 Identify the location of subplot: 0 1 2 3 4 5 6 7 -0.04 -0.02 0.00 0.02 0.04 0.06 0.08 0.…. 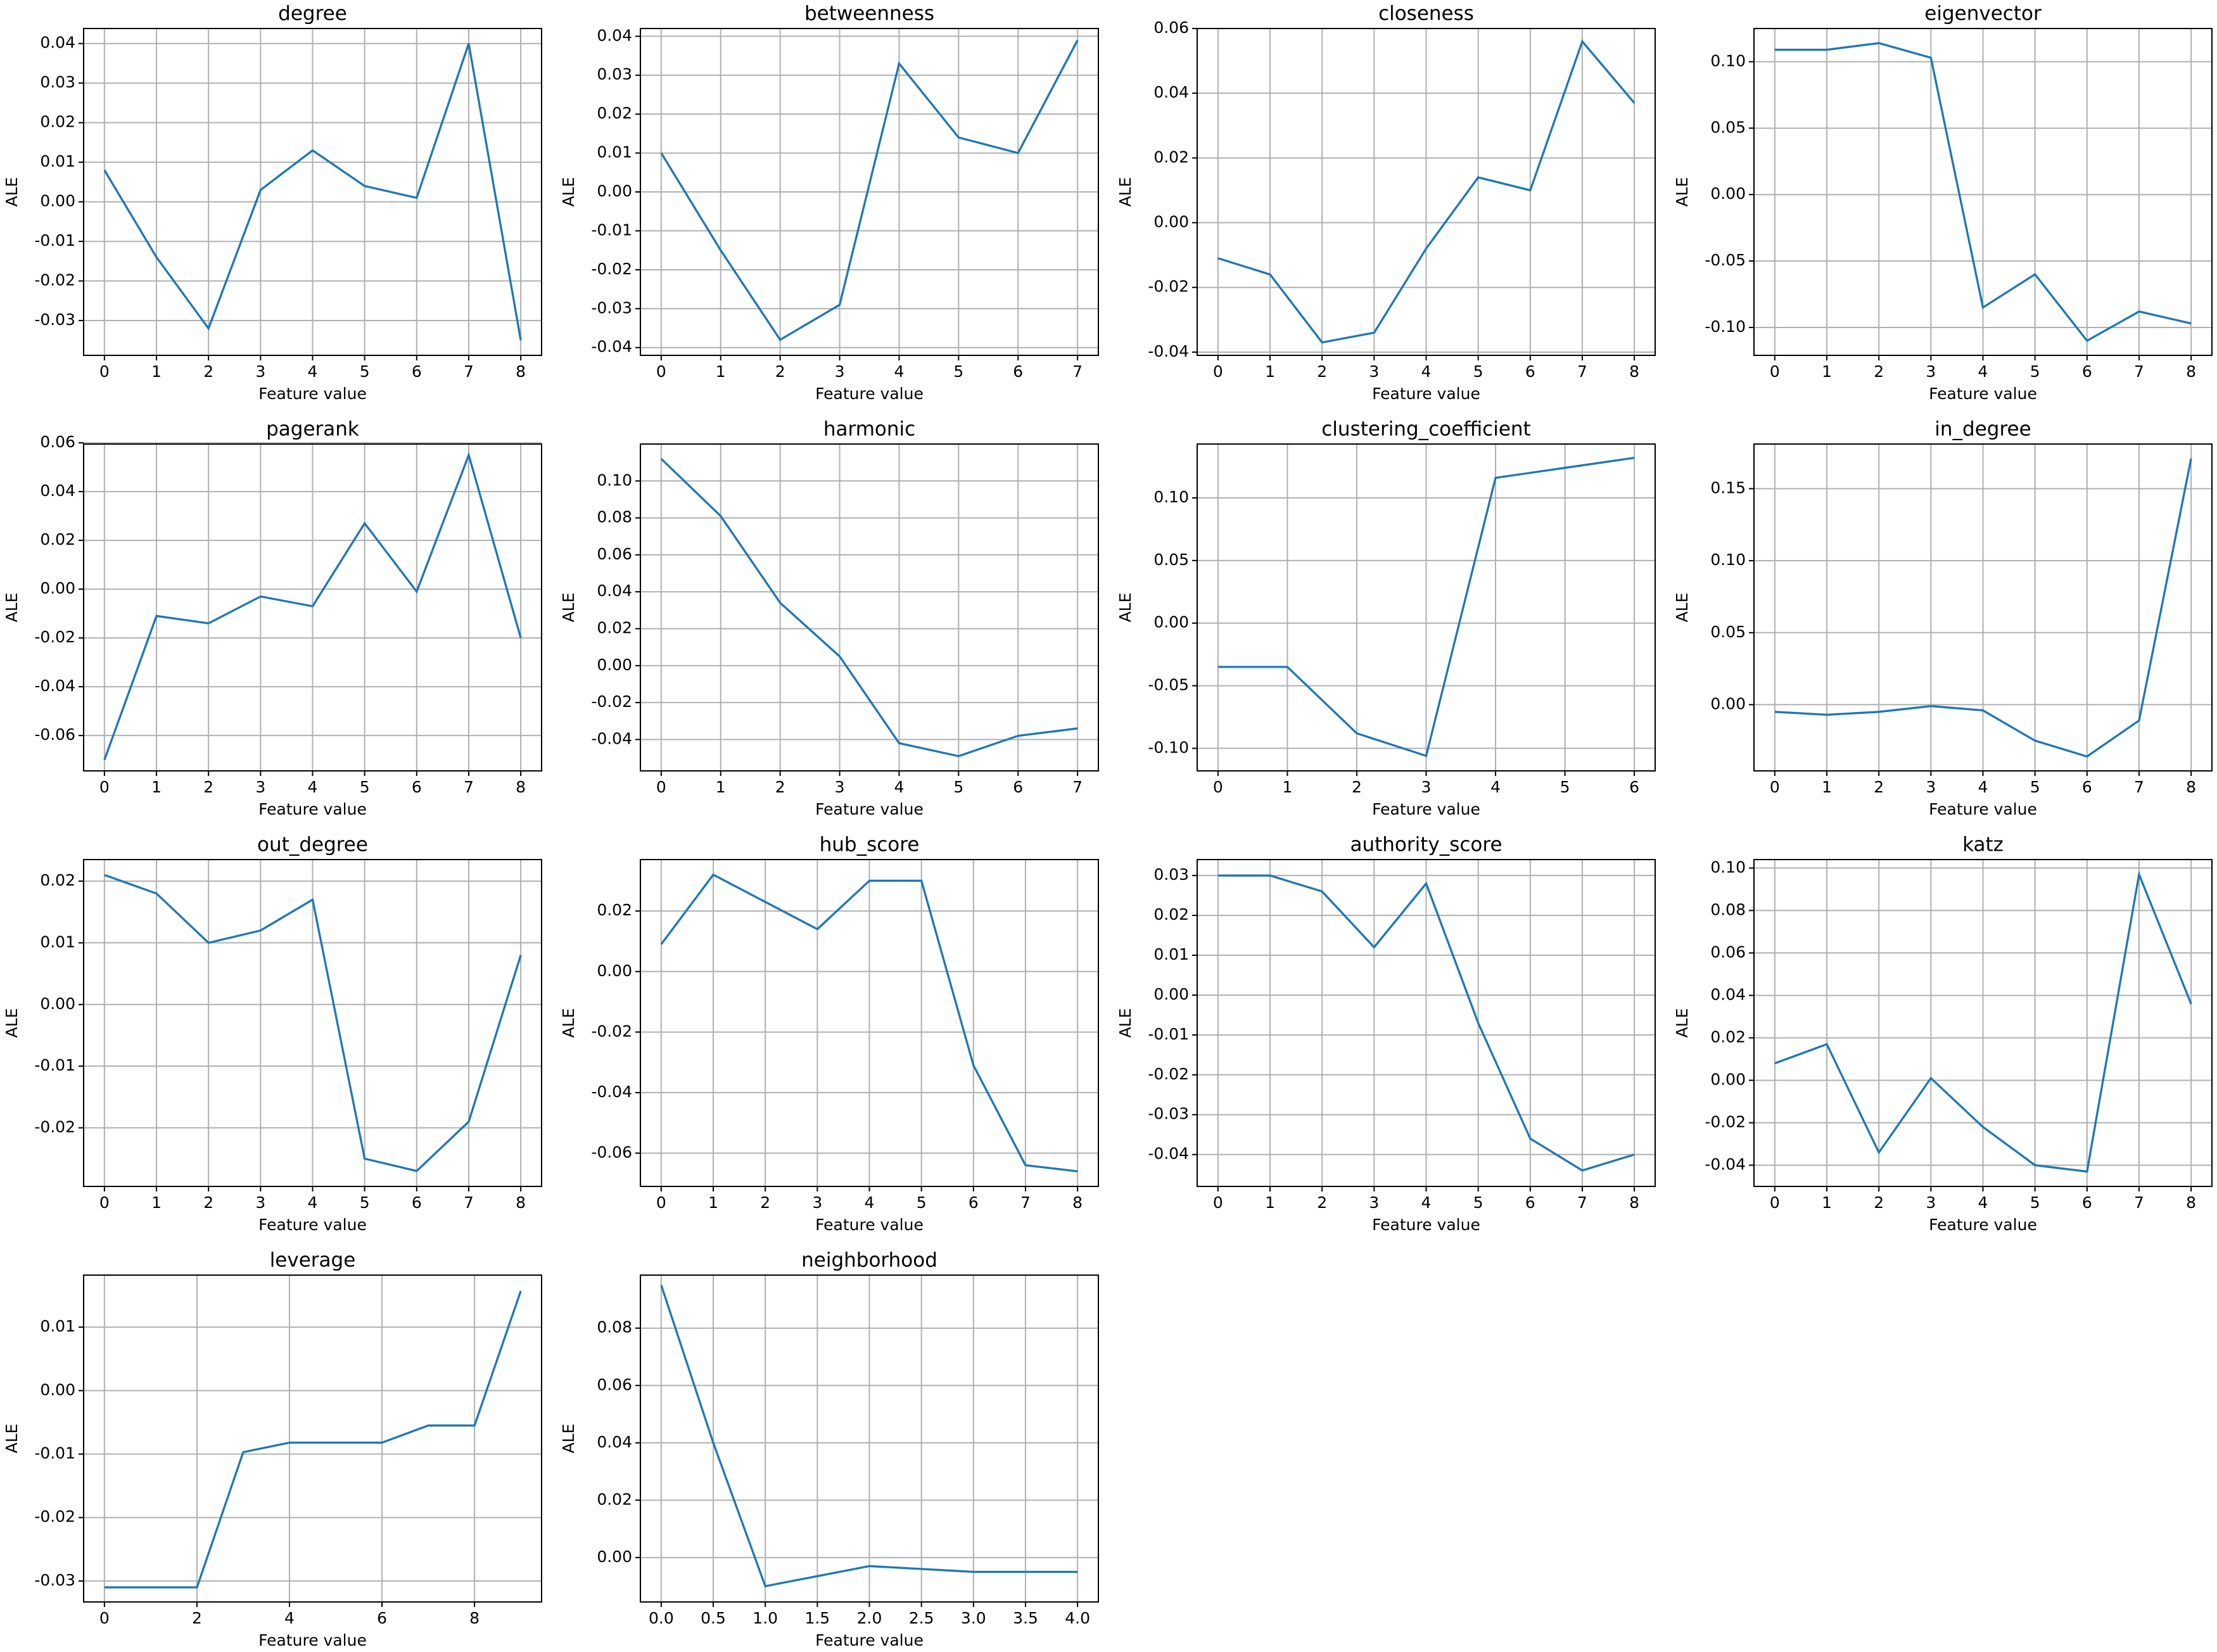
(829, 618).